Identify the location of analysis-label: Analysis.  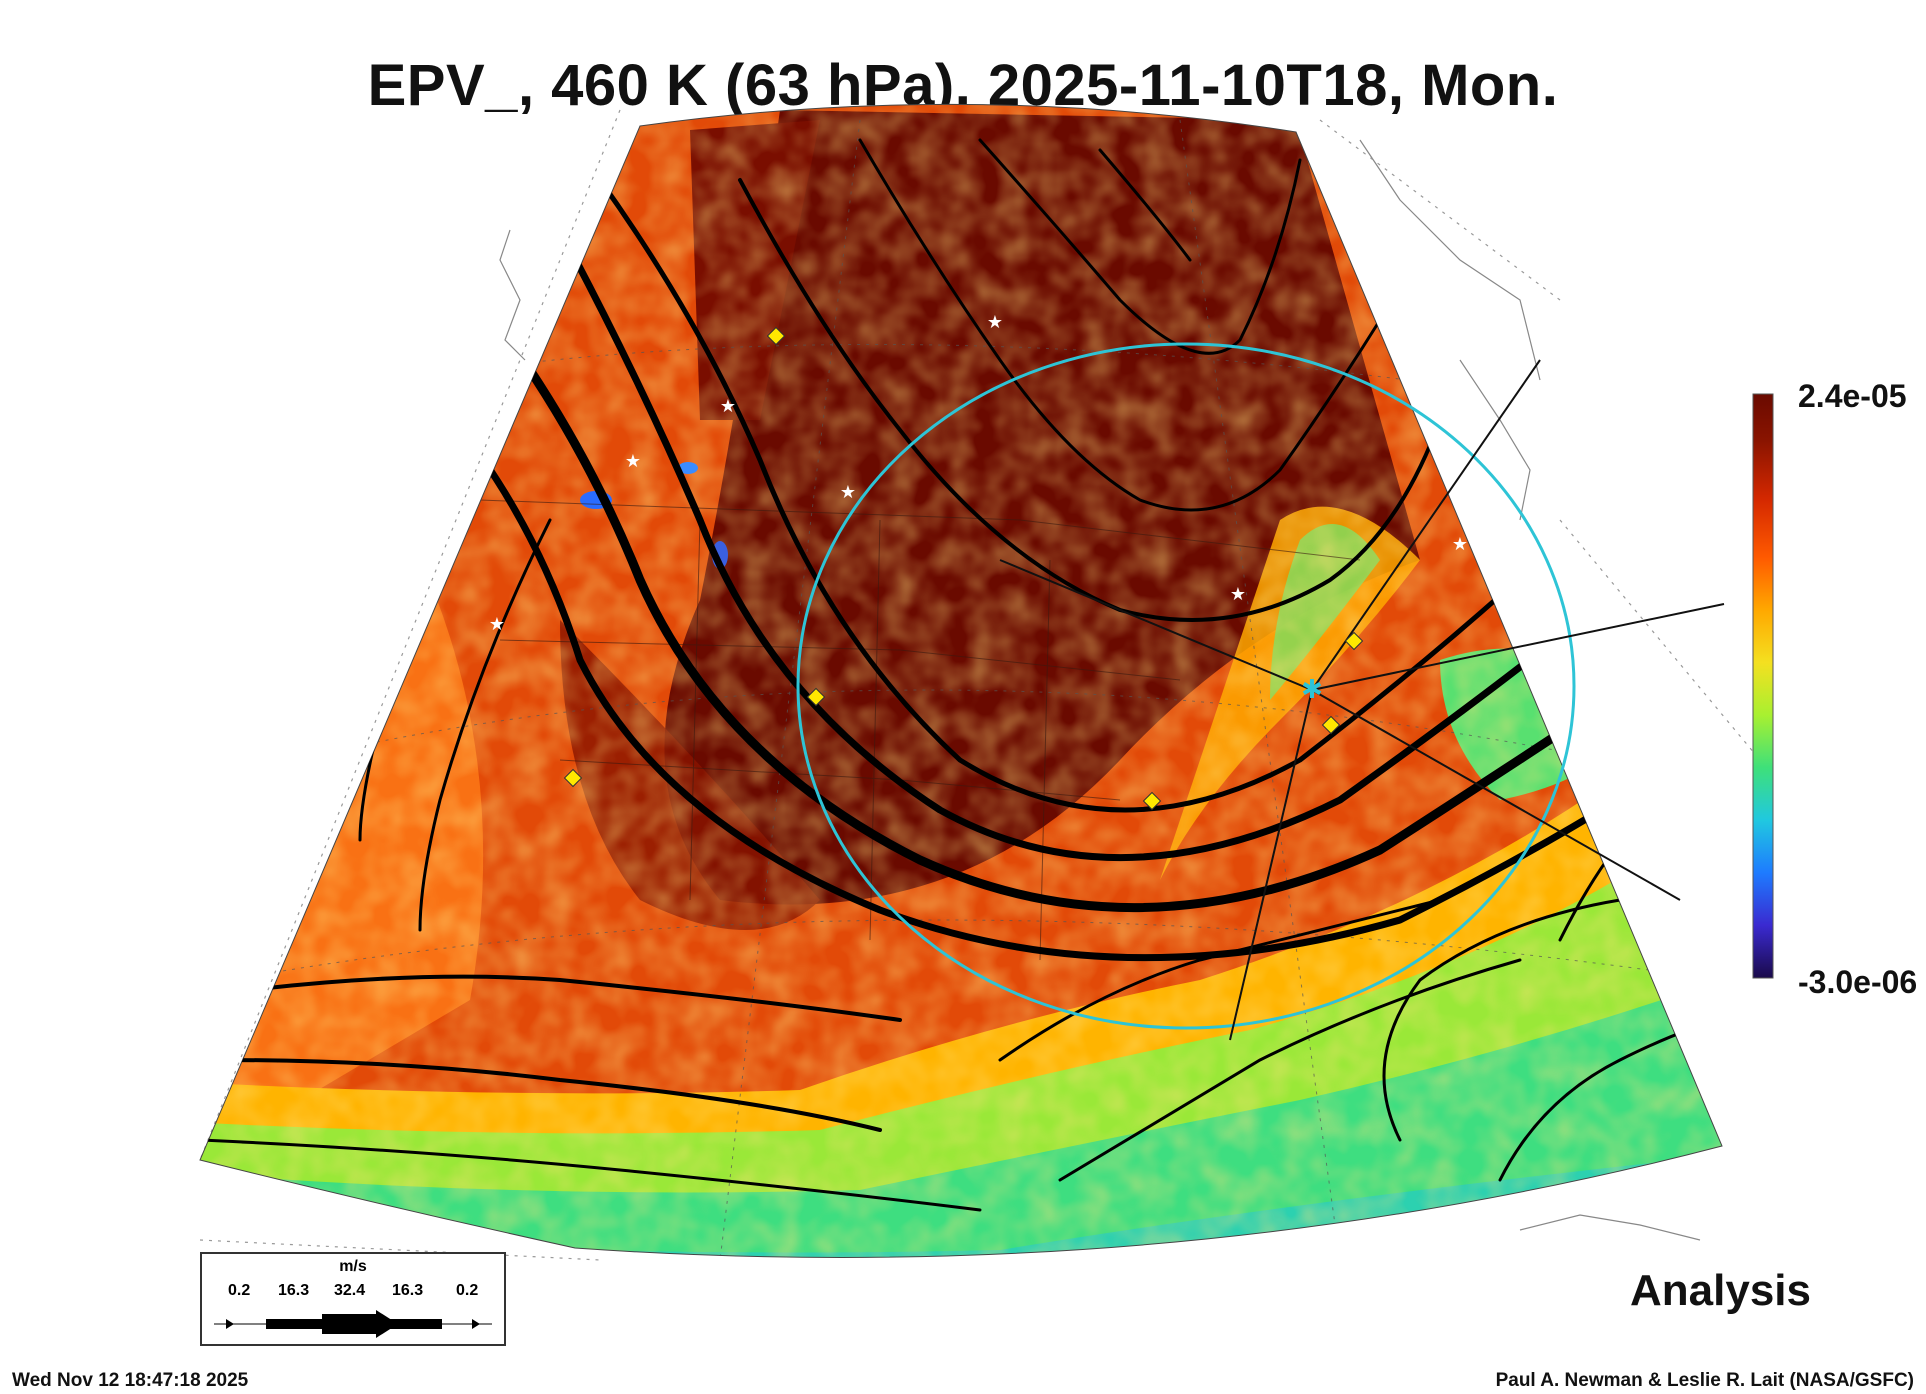
(1720, 1290).